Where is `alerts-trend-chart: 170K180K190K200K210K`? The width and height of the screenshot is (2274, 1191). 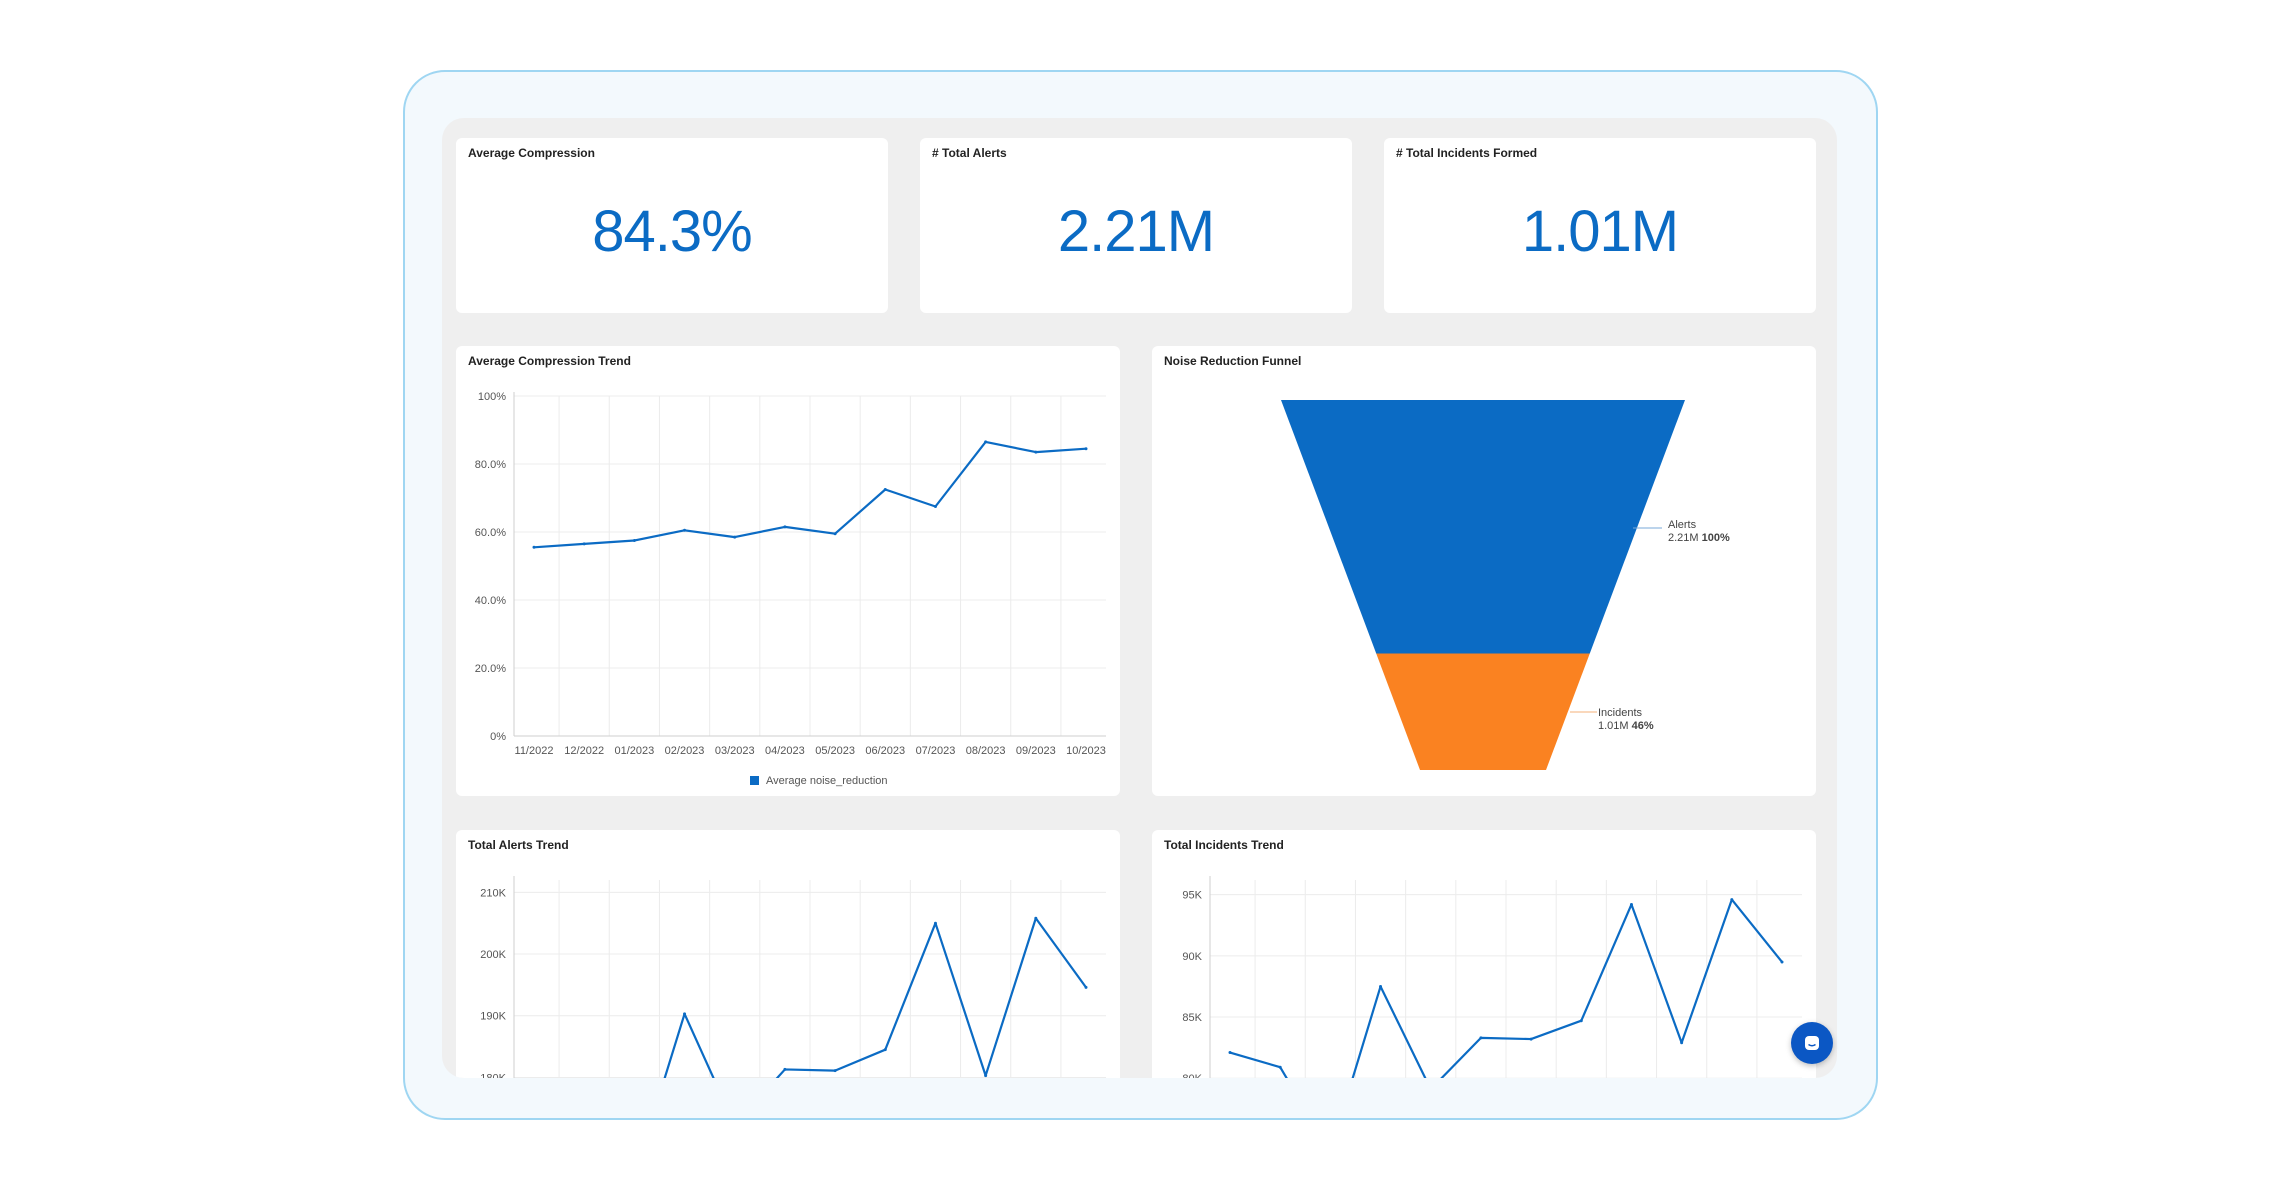 alerts-trend-chart: 170K180K190K200K210K is located at coordinates (793, 977).